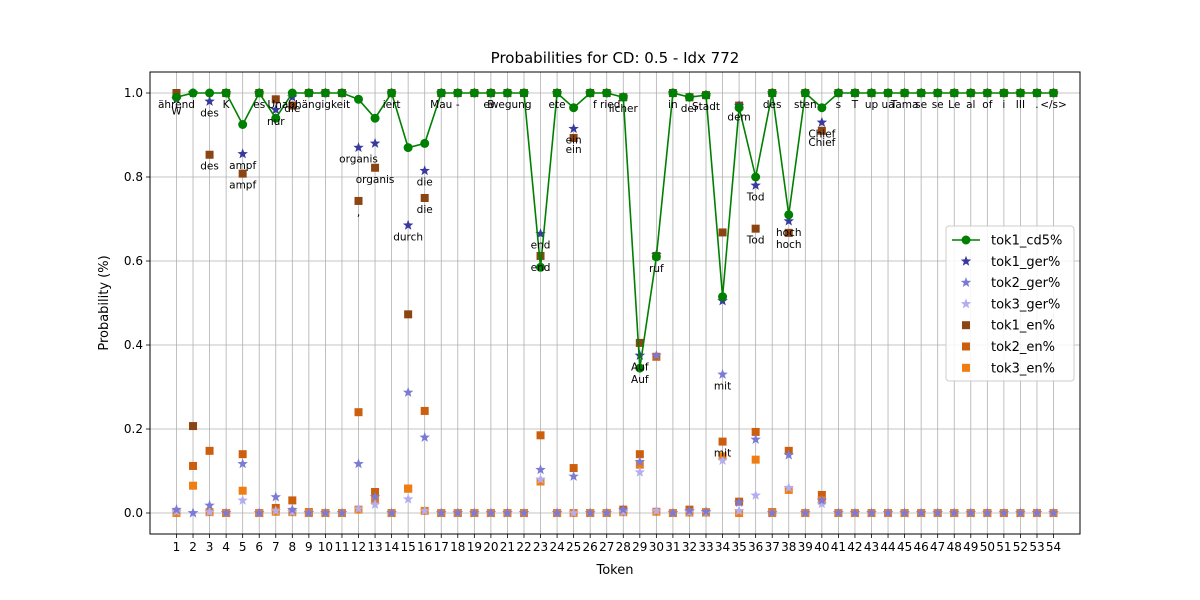 This screenshot has width=1200, height=600. I want to click on token-annotation: durch, so click(408, 237).